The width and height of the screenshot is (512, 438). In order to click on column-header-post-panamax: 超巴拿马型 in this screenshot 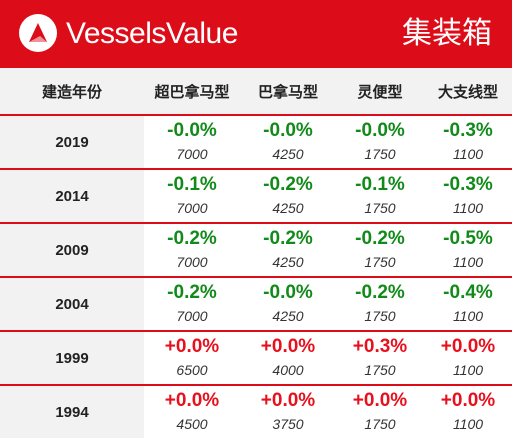, I will do `click(192, 92)`.